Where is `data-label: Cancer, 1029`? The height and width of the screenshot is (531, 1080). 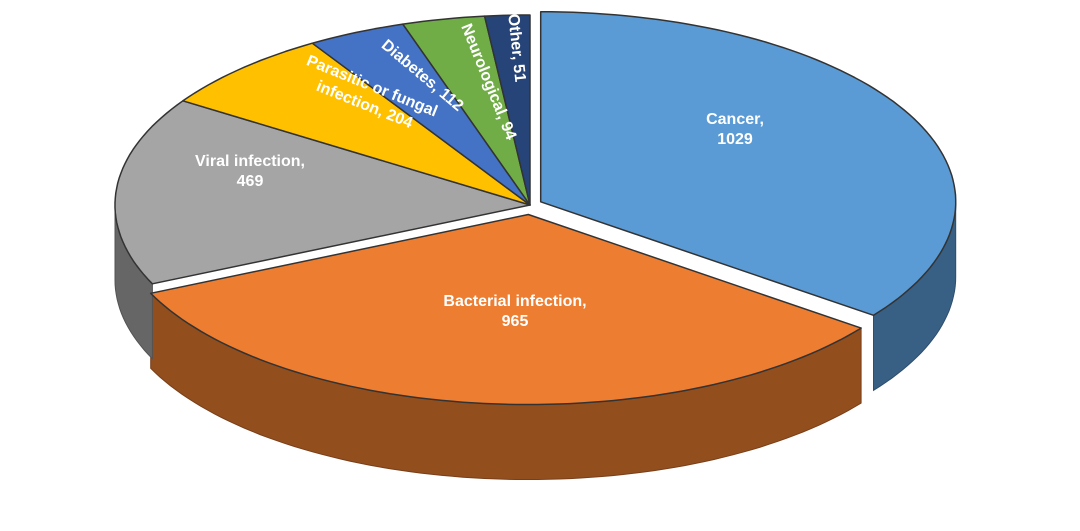
data-label: Cancer, 1029 is located at coordinates (735, 129).